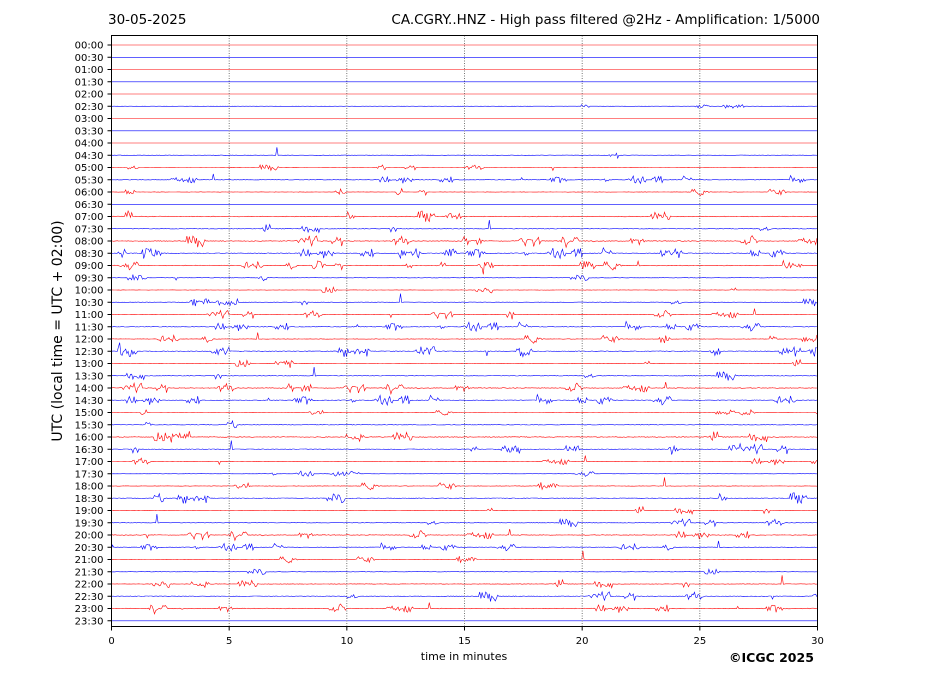  I want to click on y-tick-label: 08:30, so click(89, 254).